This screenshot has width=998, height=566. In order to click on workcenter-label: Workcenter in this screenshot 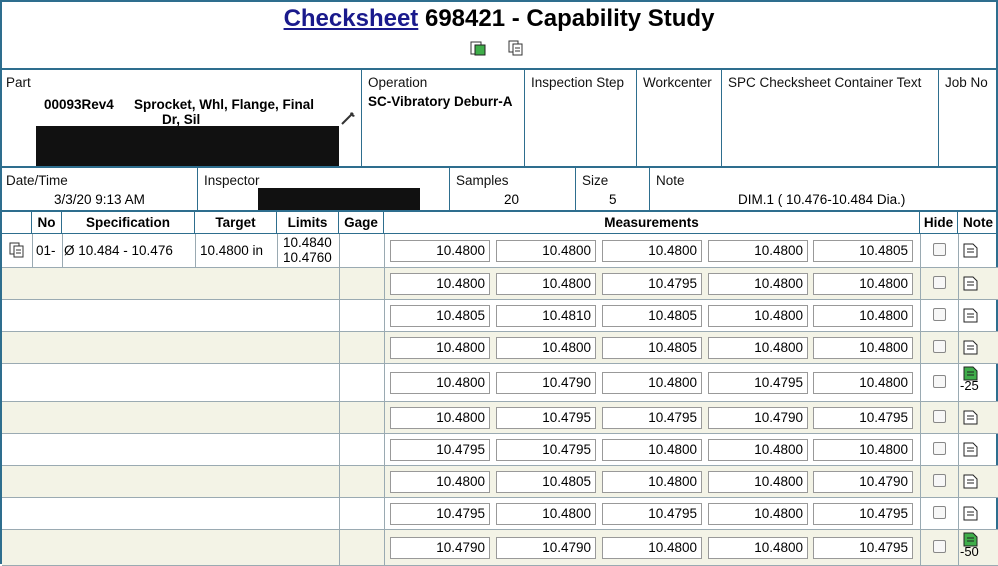, I will do `click(677, 82)`.